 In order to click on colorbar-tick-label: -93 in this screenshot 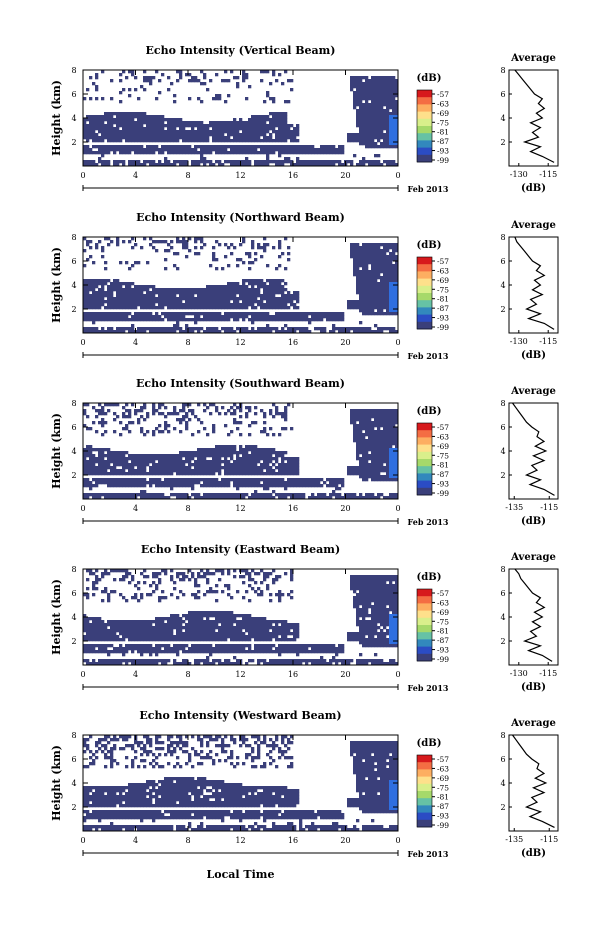, I will do `click(443, 484)`.